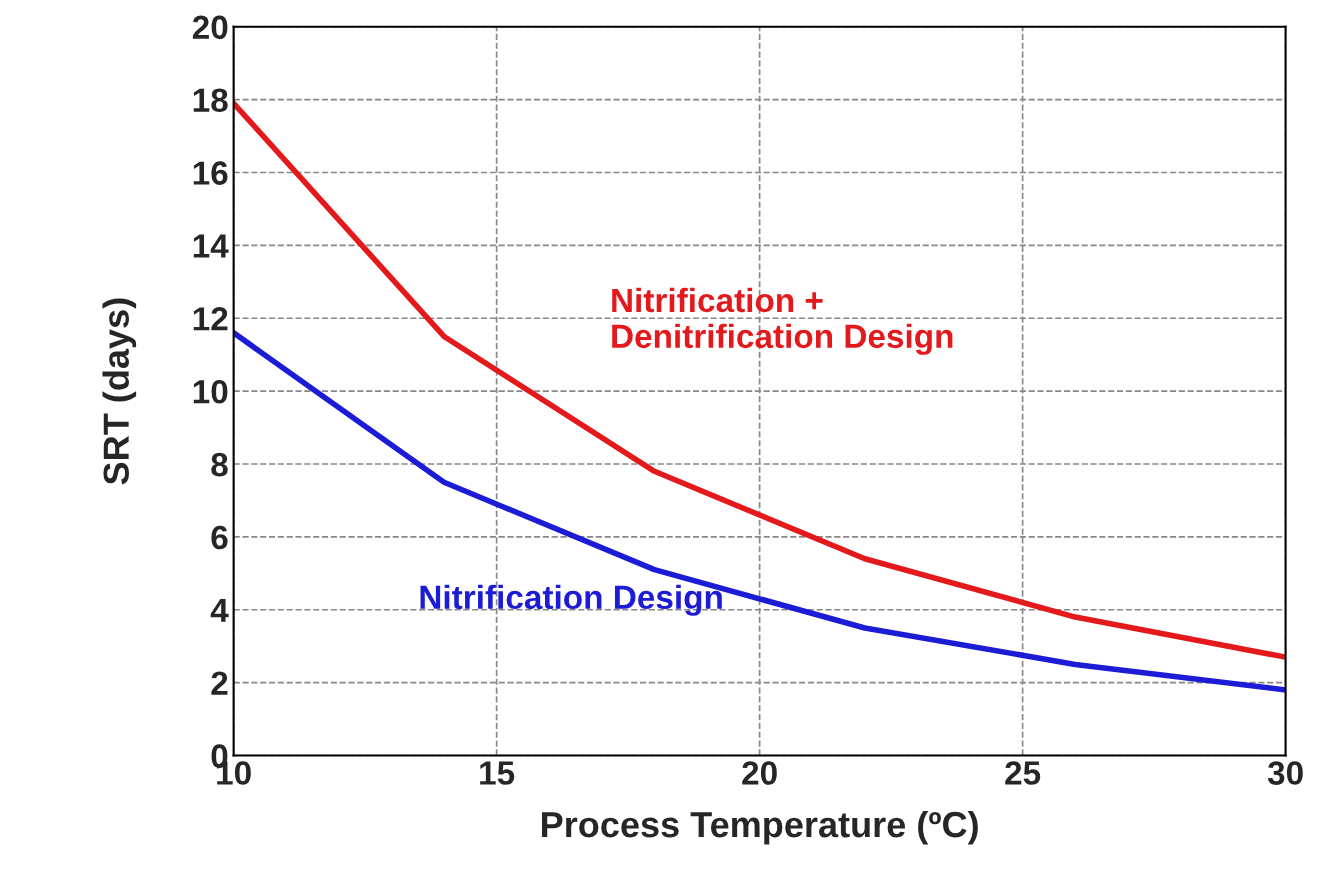 The height and width of the screenshot is (892, 1335). I want to click on x-tick-label: 30, so click(1285, 773).